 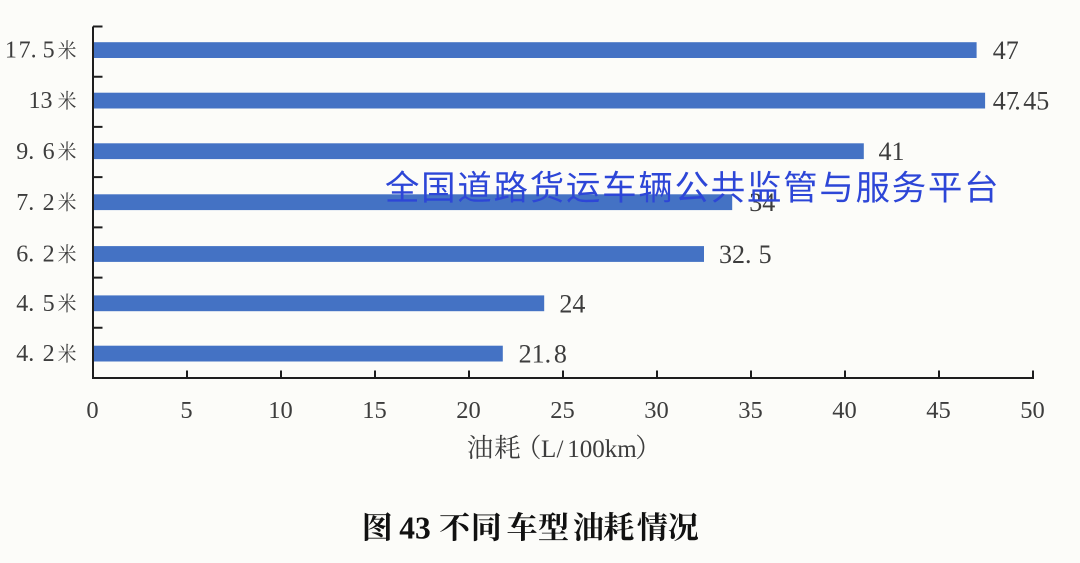 I want to click on svg-text: 32., so click(x=735, y=254).